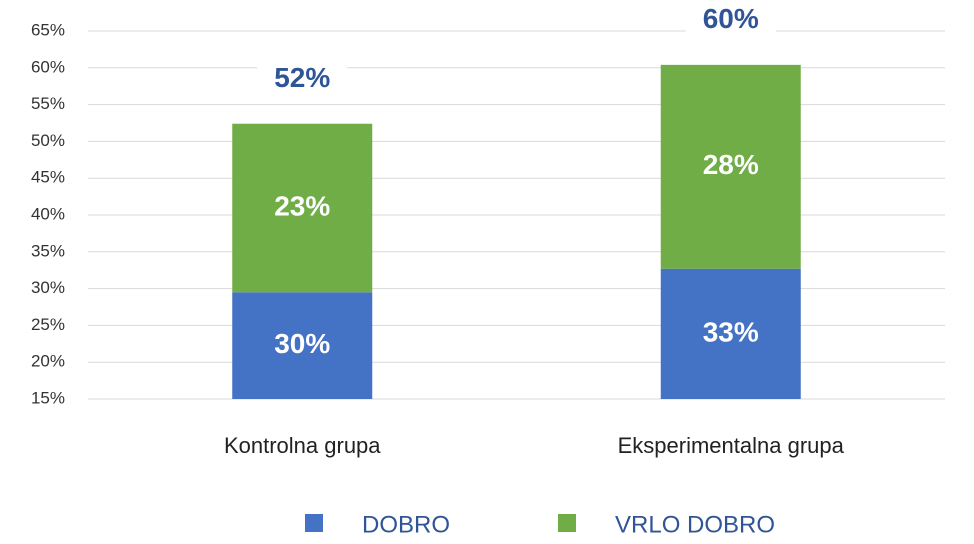 This screenshot has width=974, height=544. I want to click on x-tick-label: Eksperimentalna grupa, so click(731, 445).